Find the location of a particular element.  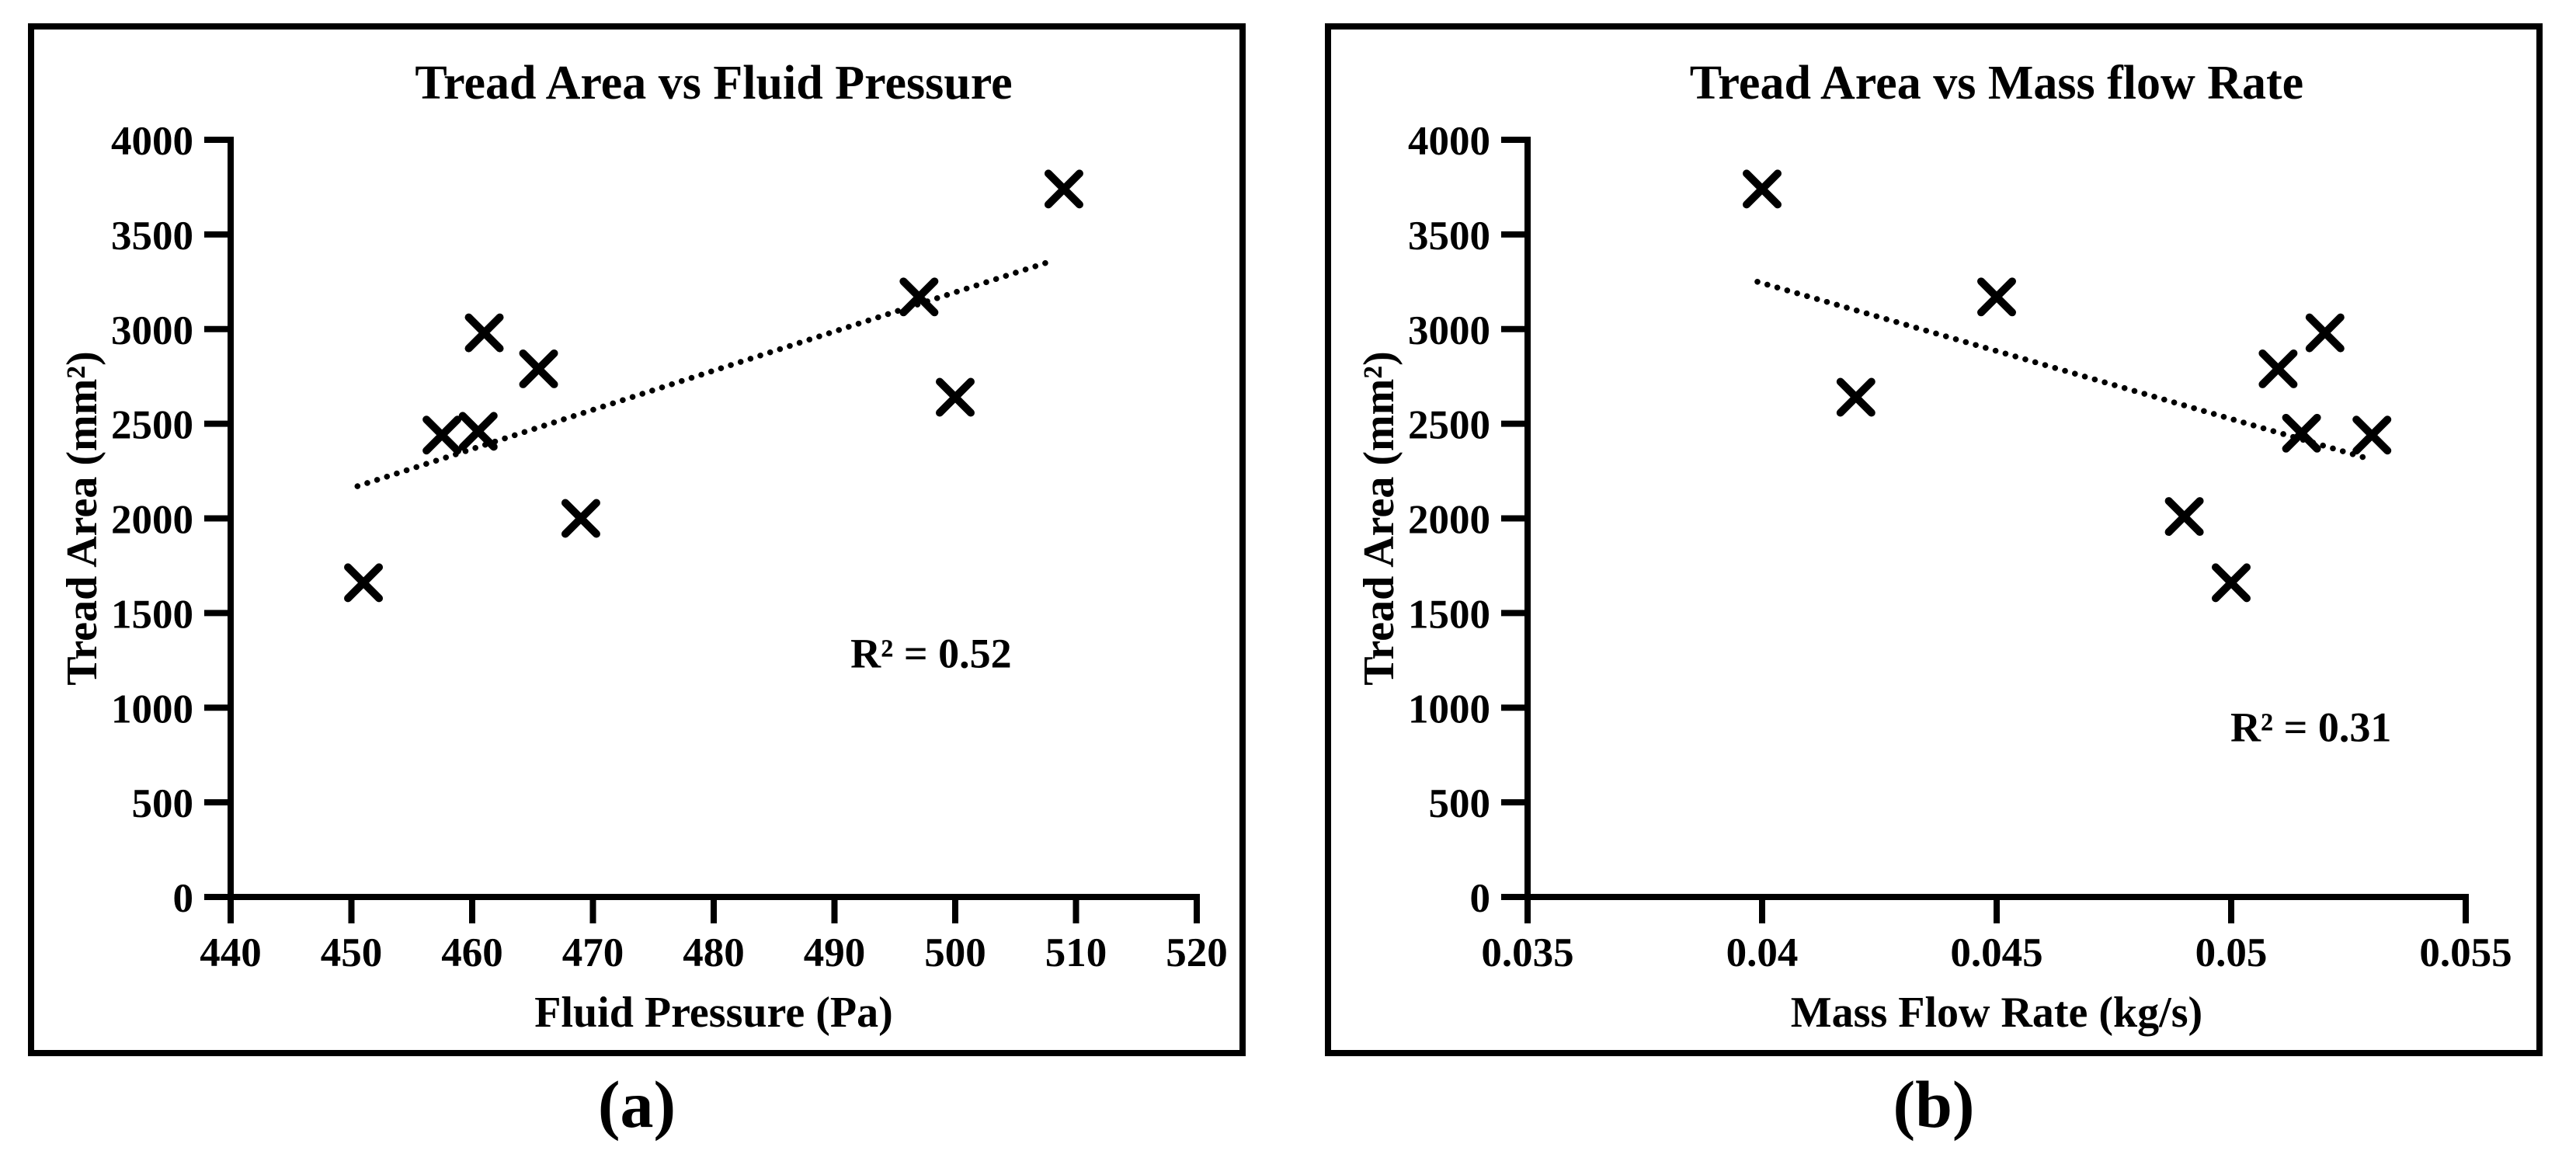

chart-title: Tread Area vs Mass flow Rate is located at coordinates (1997, 84).